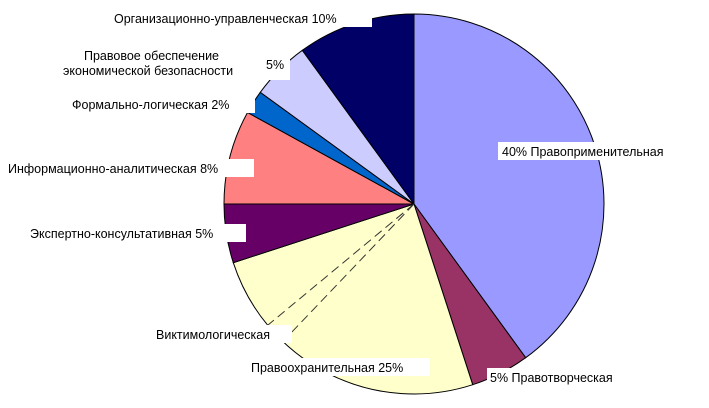  I want to click on label-viktimologicheskaya: Виктимологическая, so click(213, 335).